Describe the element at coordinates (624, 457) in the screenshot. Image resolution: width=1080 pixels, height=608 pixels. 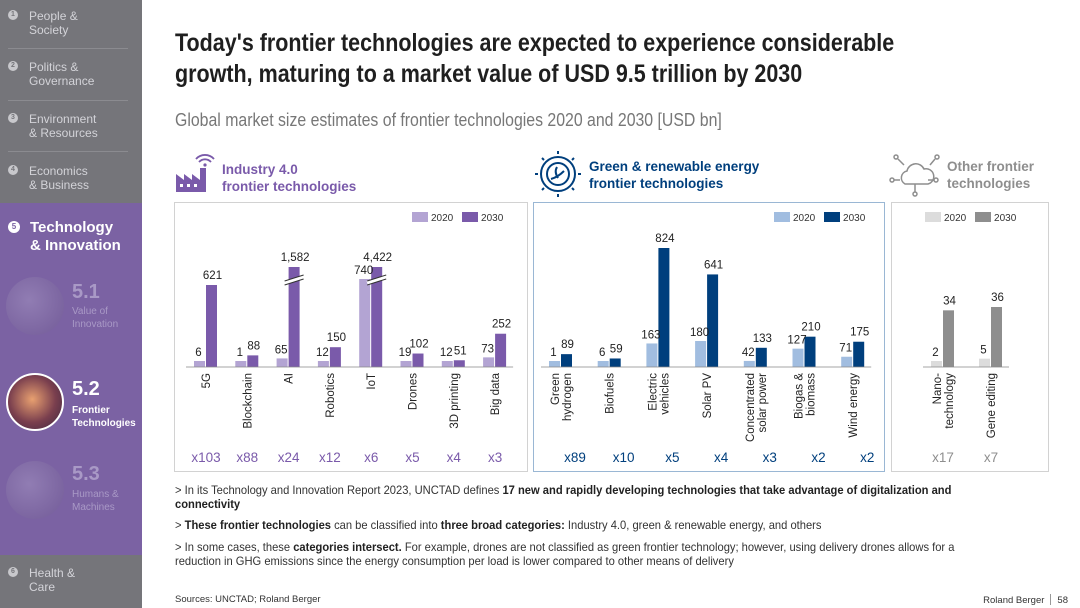
I see `growth-multiplier: x10` at that location.